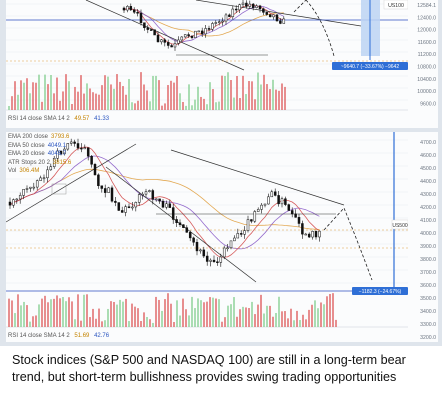 The image size is (442, 400). I want to click on indicator-value: 3815.6, so click(62, 162).